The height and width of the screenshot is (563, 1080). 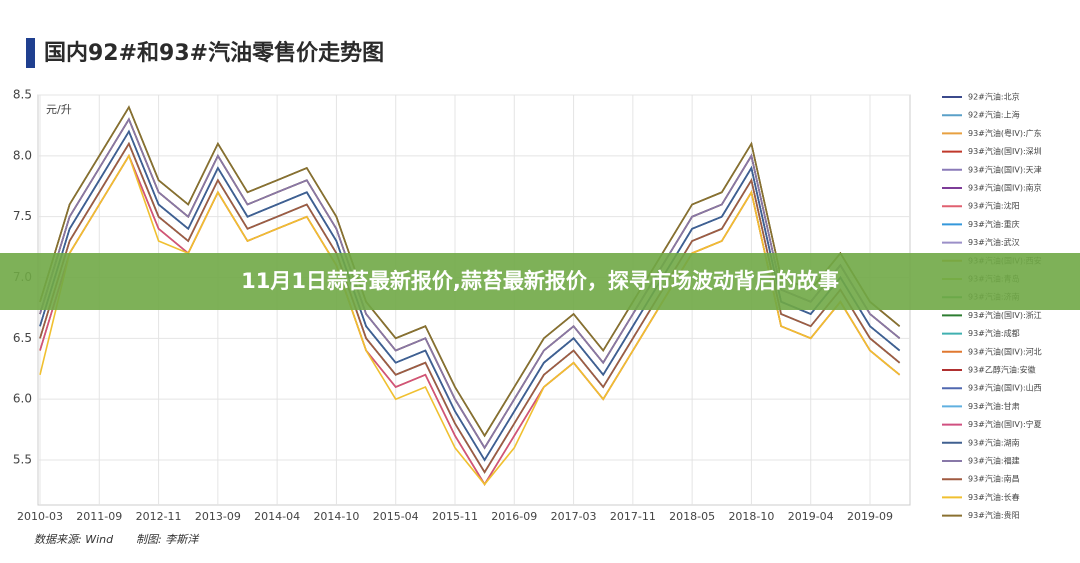 What do you see at coordinates (574, 516) in the screenshot?
I see `x-tick-label: 2017-03` at bounding box center [574, 516].